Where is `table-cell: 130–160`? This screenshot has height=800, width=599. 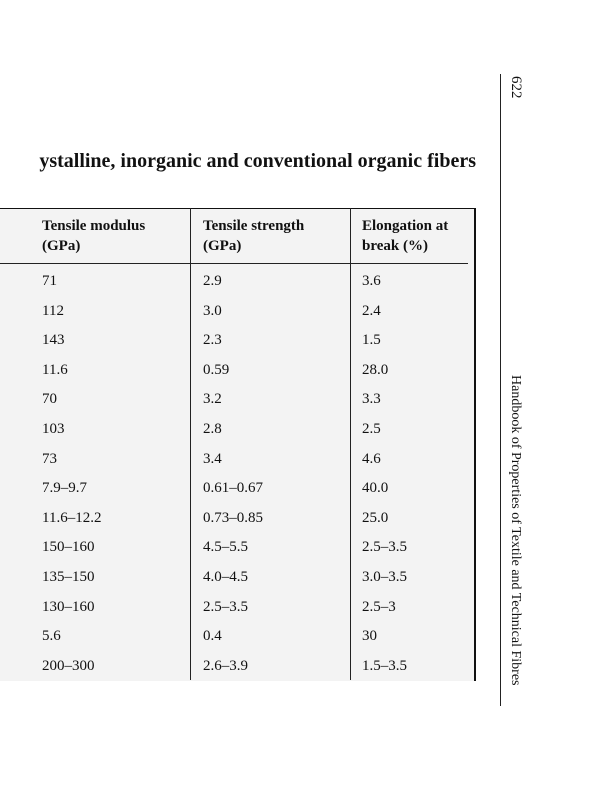 table-cell: 130–160 is located at coordinates (68, 606).